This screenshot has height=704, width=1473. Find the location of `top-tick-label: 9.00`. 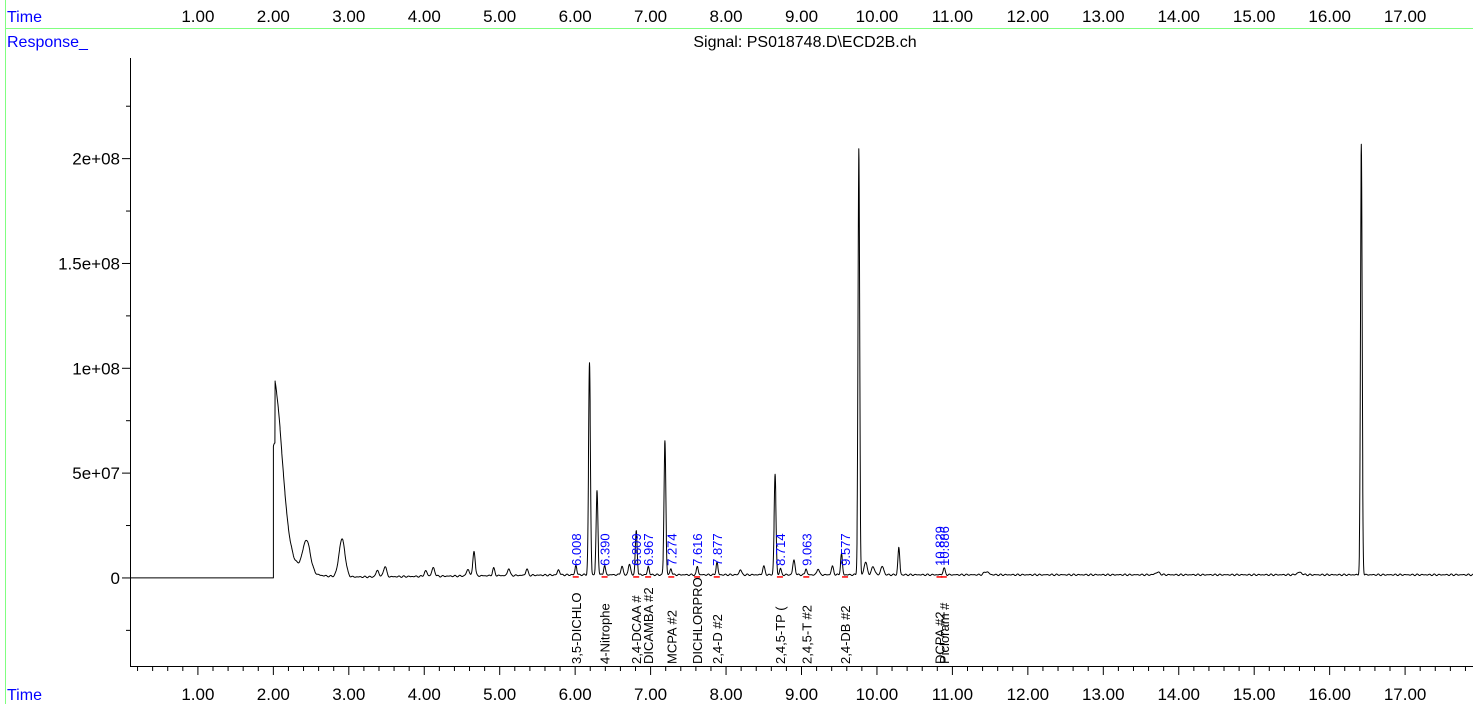

top-tick-label: 9.00 is located at coordinates (801, 16).